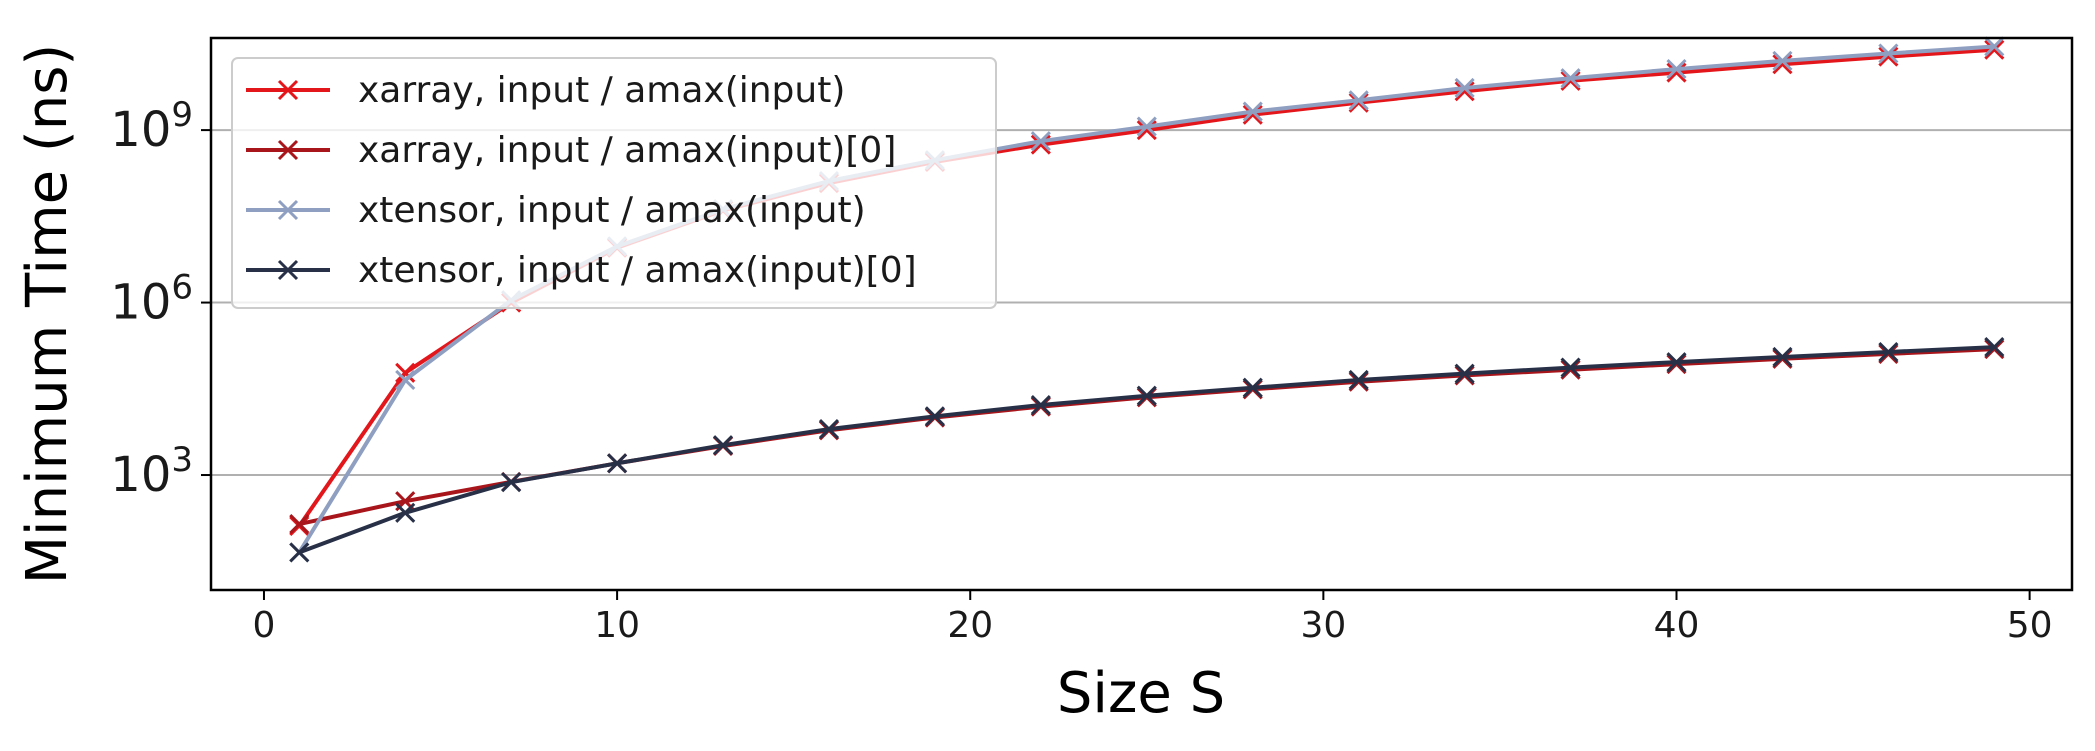  What do you see at coordinates (1153, 618) in the screenshot?
I see `x-axis: 0 10 20 30 40 50` at bounding box center [1153, 618].